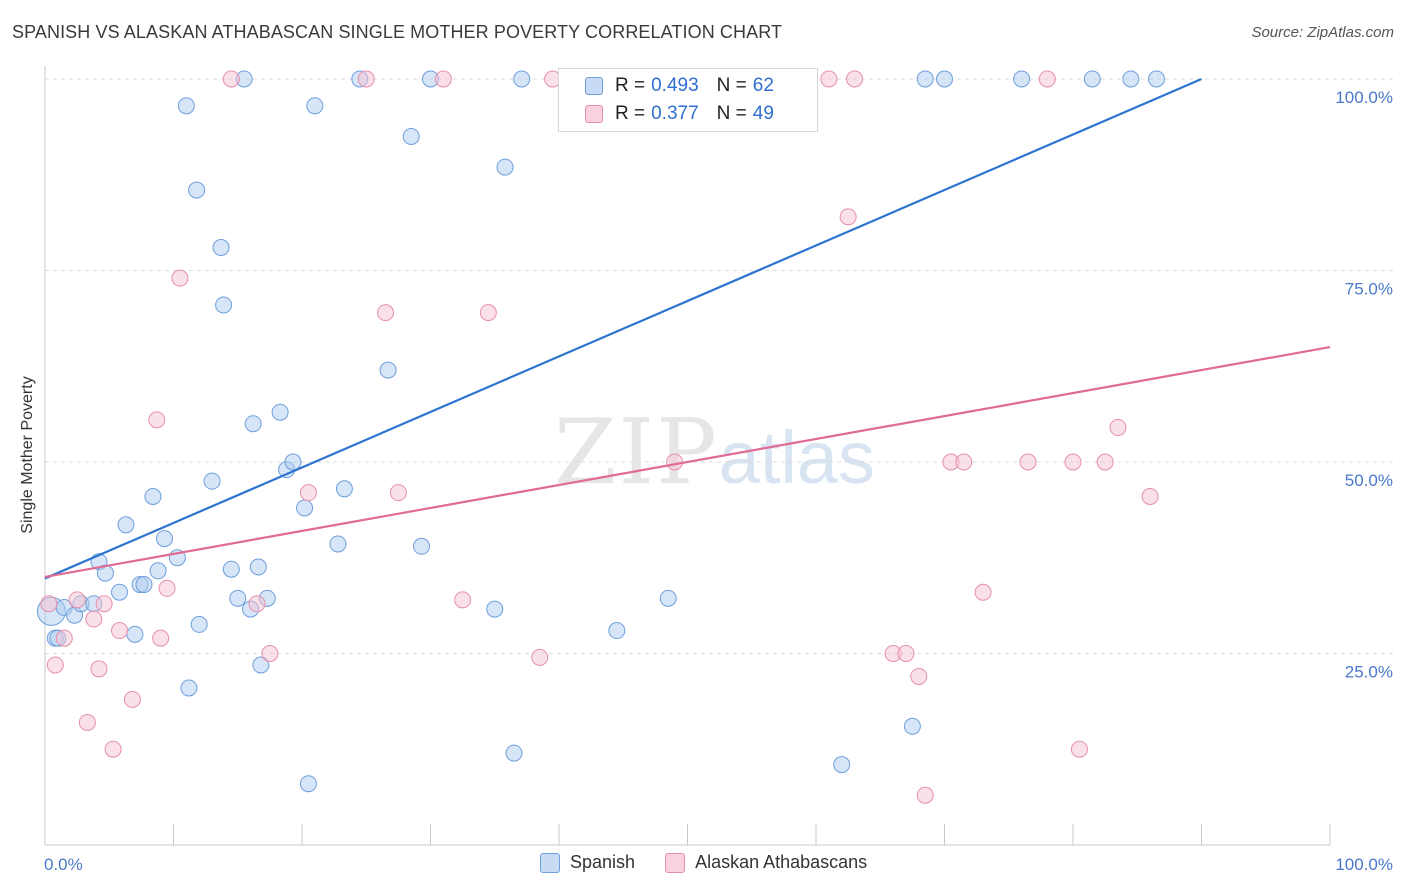 The height and width of the screenshot is (892, 1406). I want to click on spanish-r-label: R =, so click(630, 85).